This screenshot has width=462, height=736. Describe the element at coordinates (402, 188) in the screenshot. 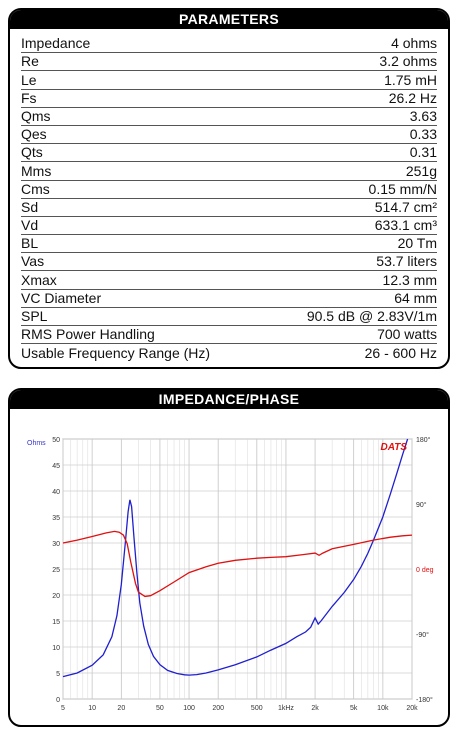

I see `param-value: 0.15 mm/N` at that location.